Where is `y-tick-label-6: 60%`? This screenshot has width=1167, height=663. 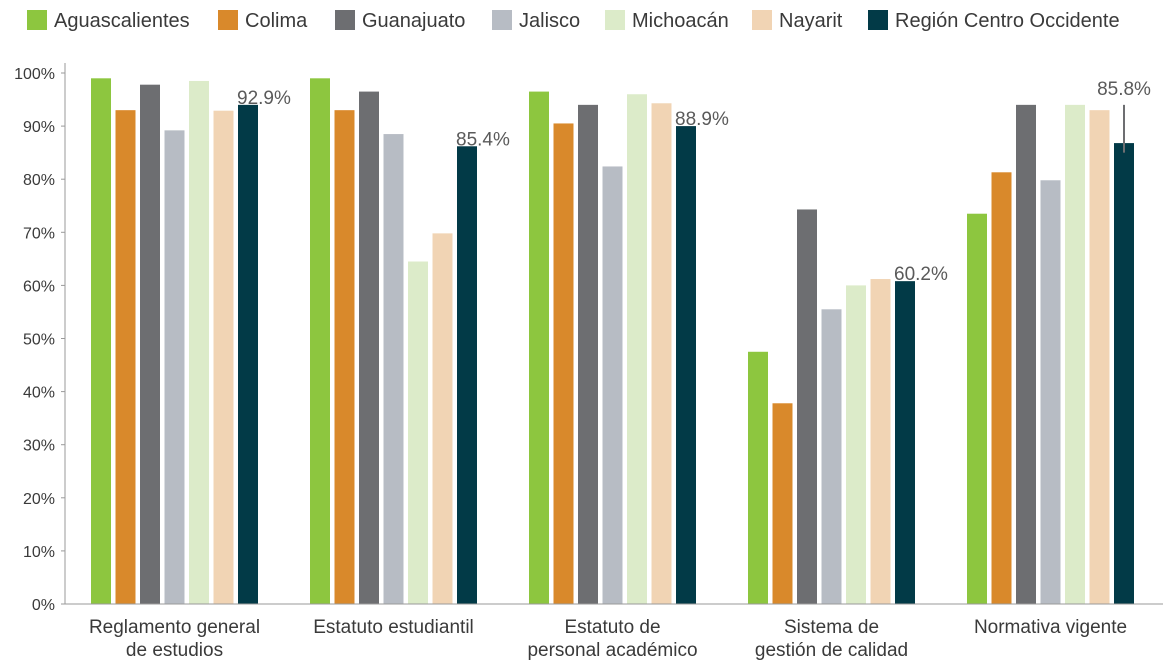
y-tick-label-6: 60% is located at coordinates (39, 286).